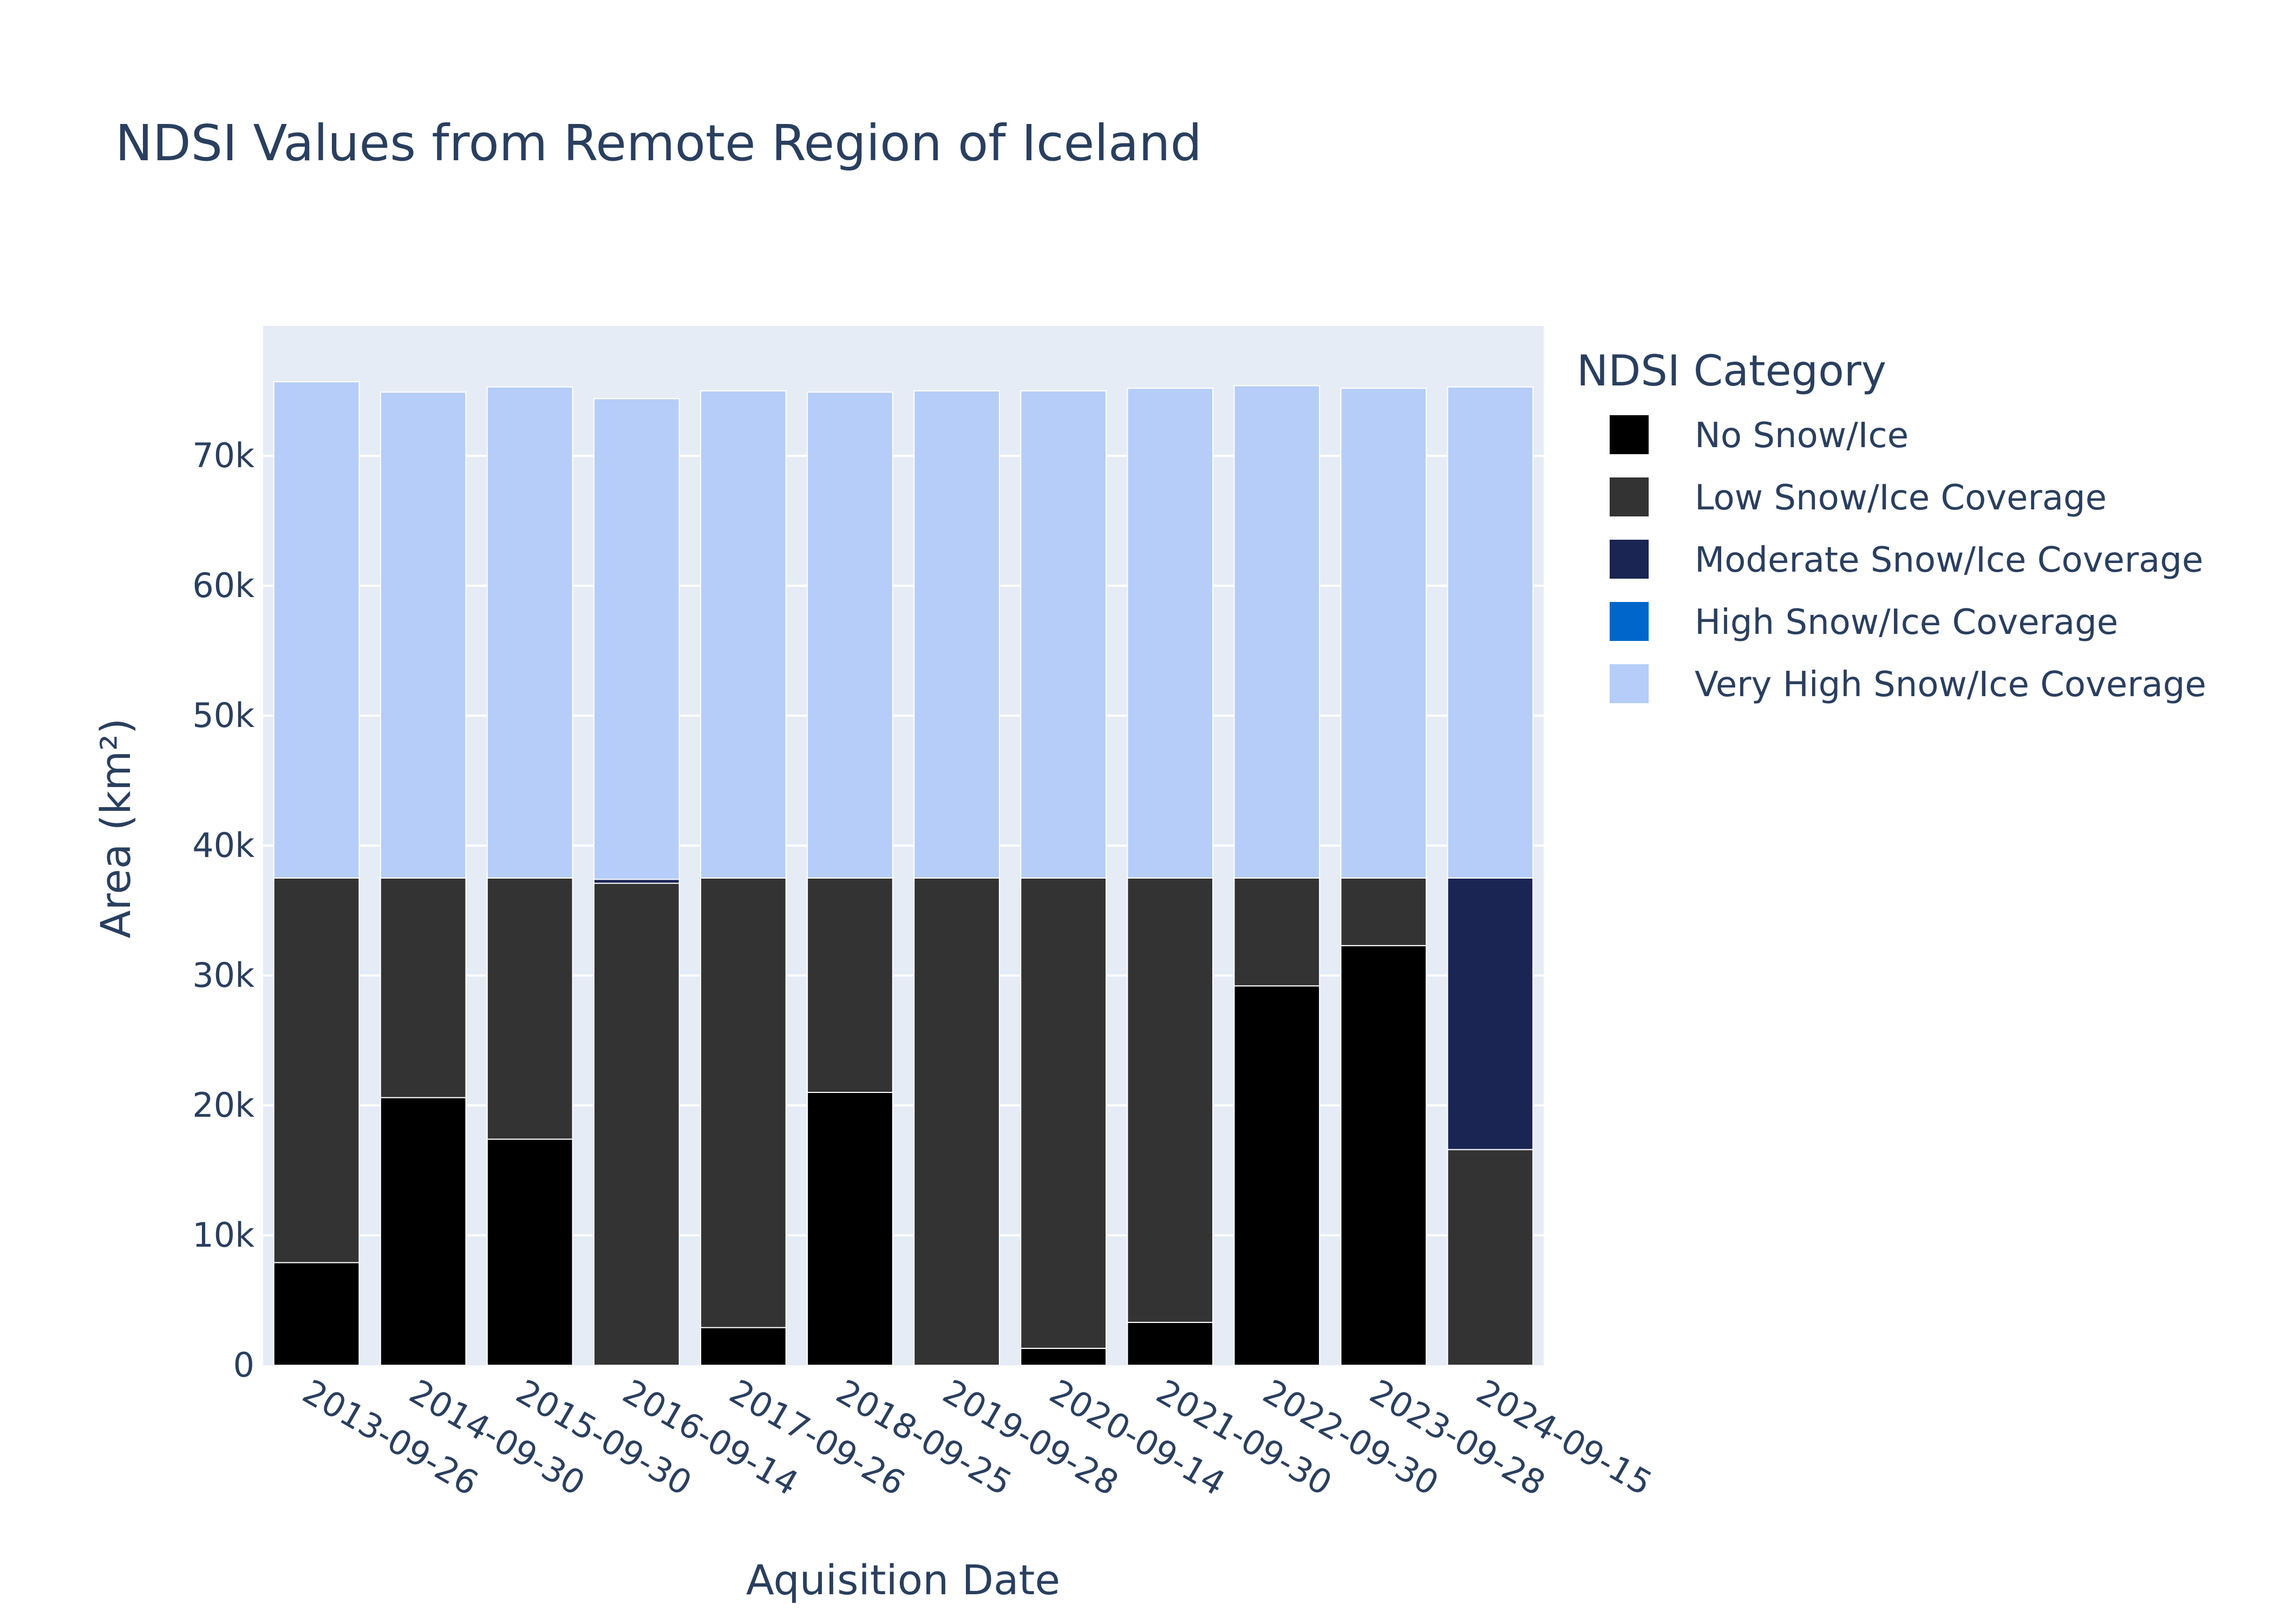 The image size is (2274, 1624). What do you see at coordinates (223, 1105) in the screenshot?
I see `y-tick-label: 20k` at bounding box center [223, 1105].